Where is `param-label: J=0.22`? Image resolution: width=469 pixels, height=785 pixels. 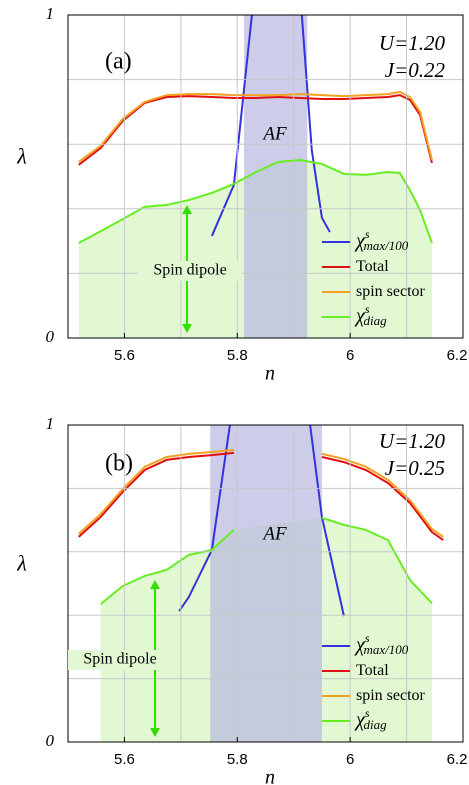 param-label: J=0.22 is located at coordinates (415, 70).